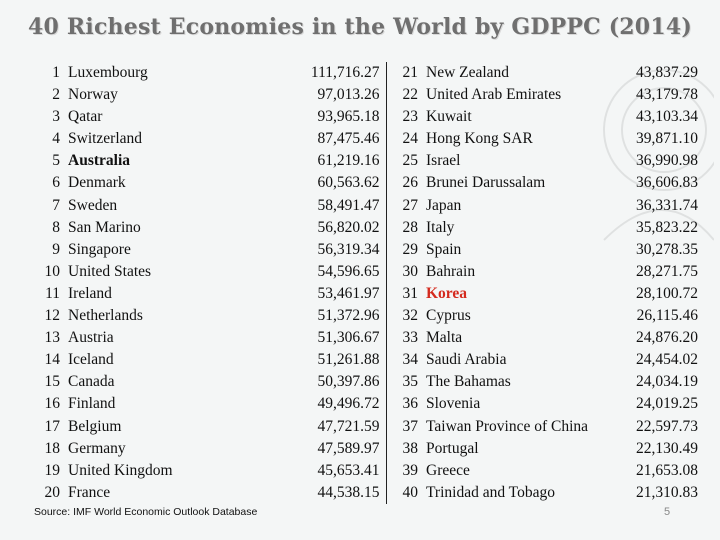 The height and width of the screenshot is (540, 720). What do you see at coordinates (56, 72) in the screenshot?
I see `rank-cell: 1` at bounding box center [56, 72].